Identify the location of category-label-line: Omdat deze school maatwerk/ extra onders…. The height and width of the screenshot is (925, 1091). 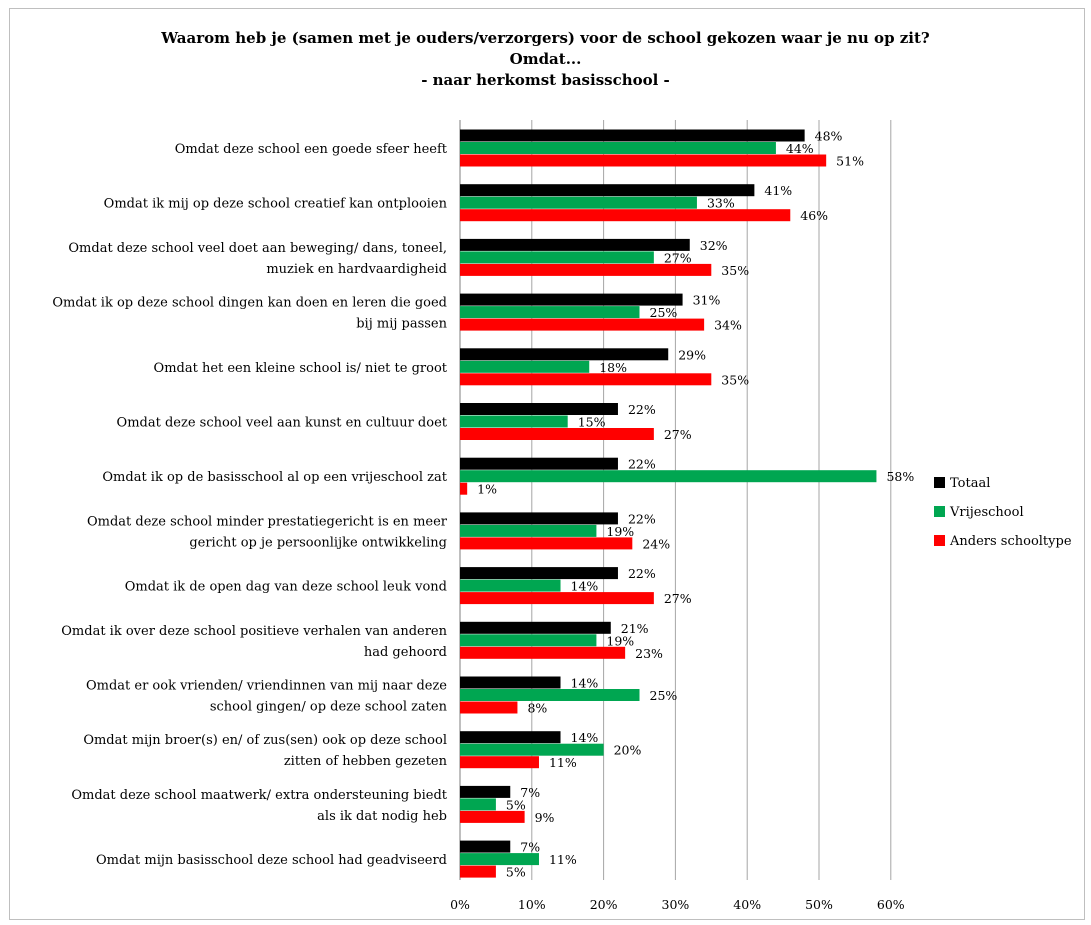
(259, 795).